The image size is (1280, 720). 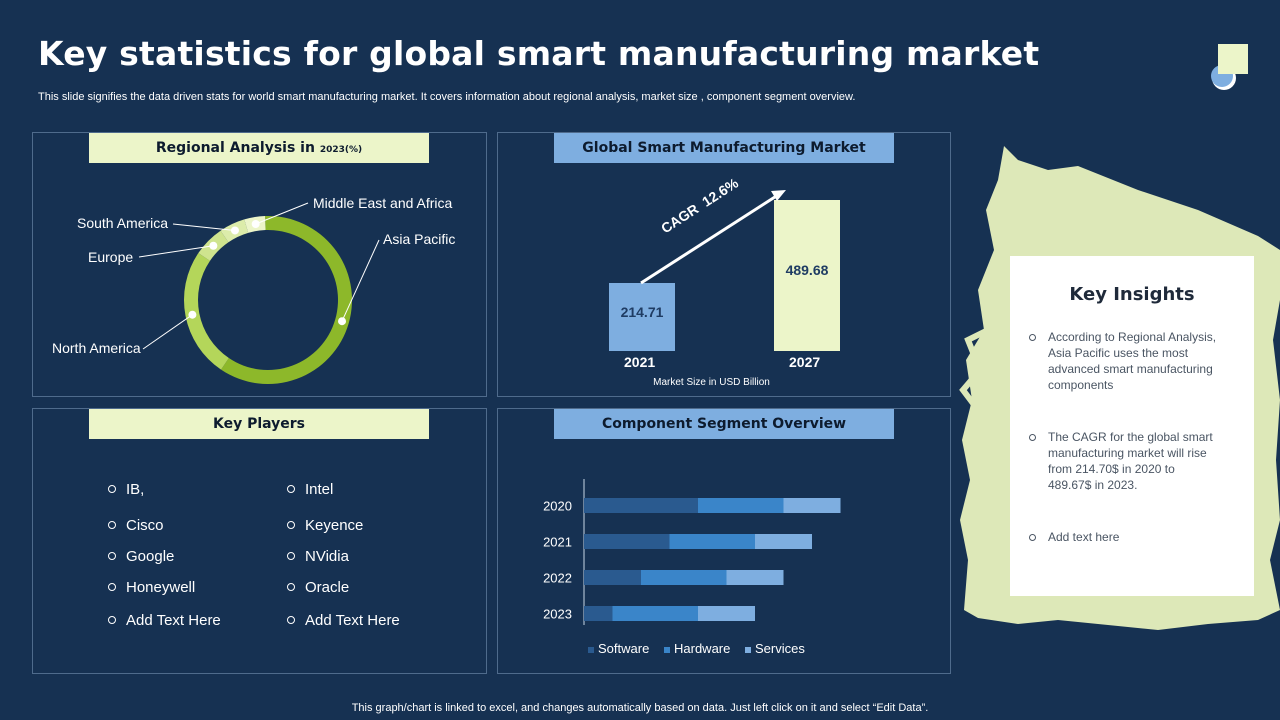 What do you see at coordinates (383, 203) in the screenshot?
I see `label-middle-east-africa: Middle East and Africa` at bounding box center [383, 203].